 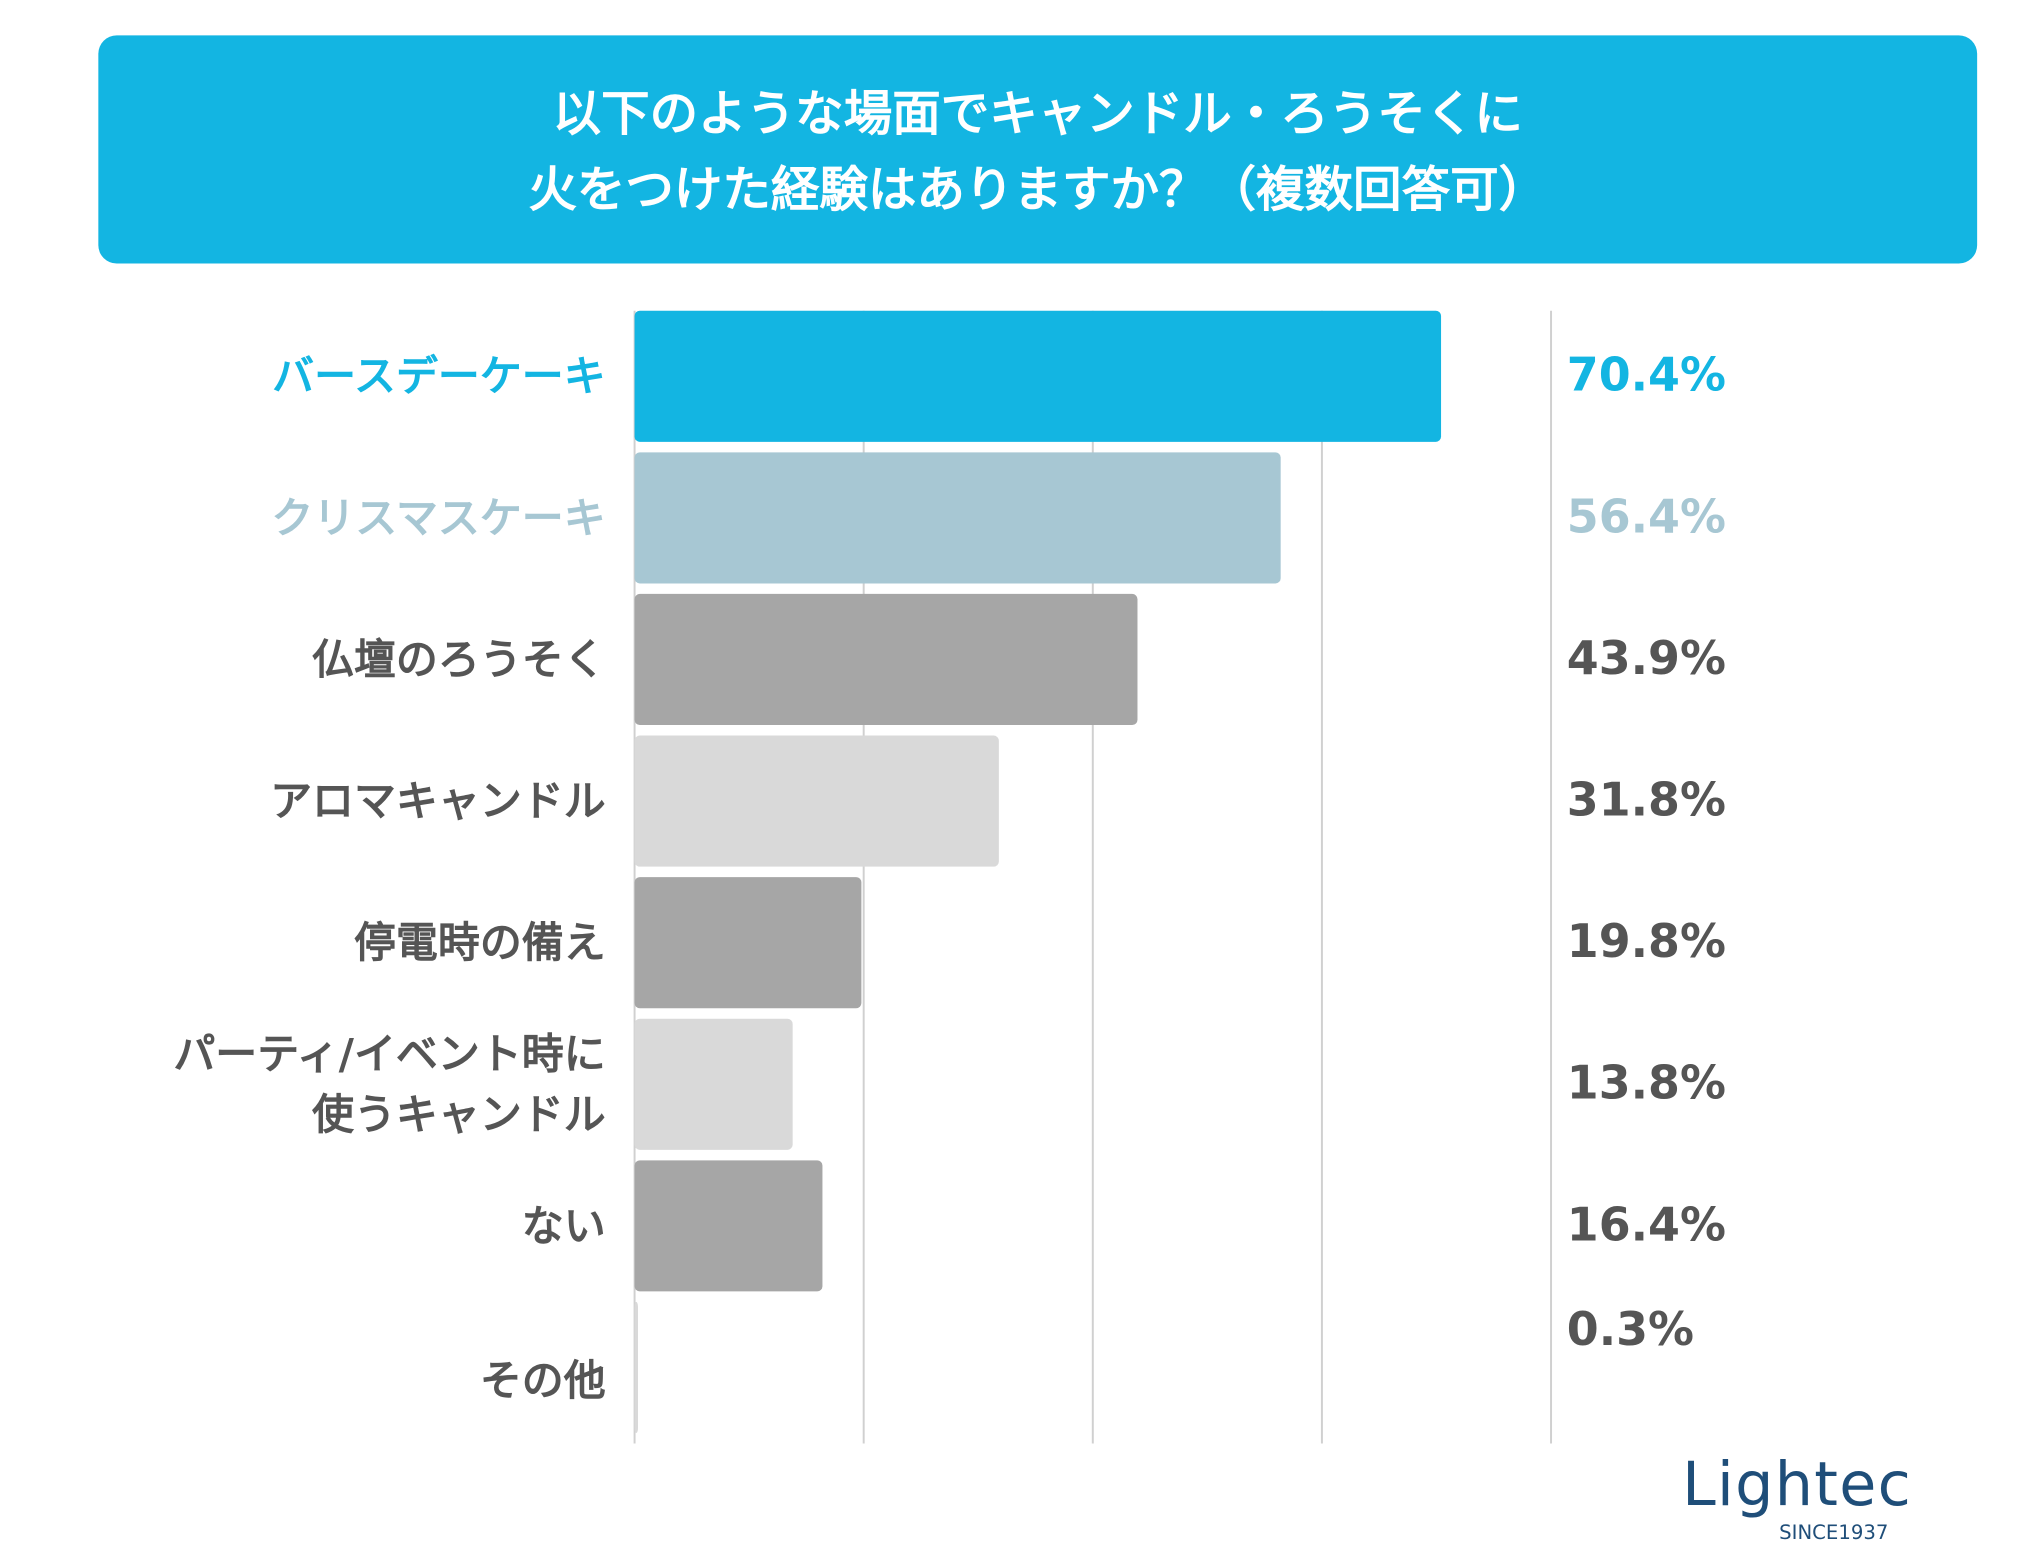 What do you see at coordinates (1646, 942) in the screenshot?
I see `value-label: 19.8%` at bounding box center [1646, 942].